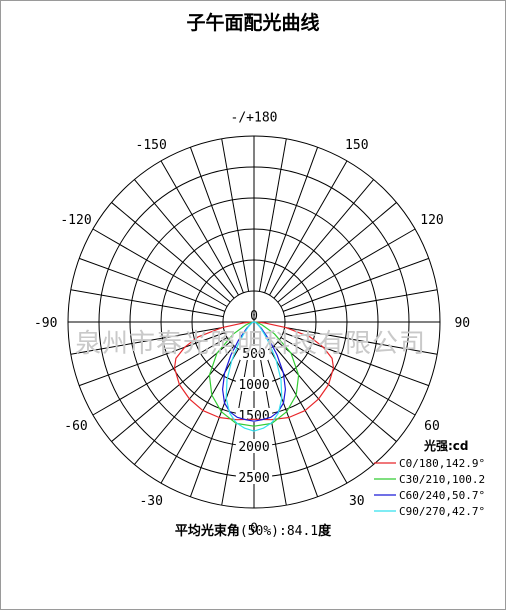  What do you see at coordinates (75, 426) in the screenshot?
I see `angle-label: -60` at bounding box center [75, 426].